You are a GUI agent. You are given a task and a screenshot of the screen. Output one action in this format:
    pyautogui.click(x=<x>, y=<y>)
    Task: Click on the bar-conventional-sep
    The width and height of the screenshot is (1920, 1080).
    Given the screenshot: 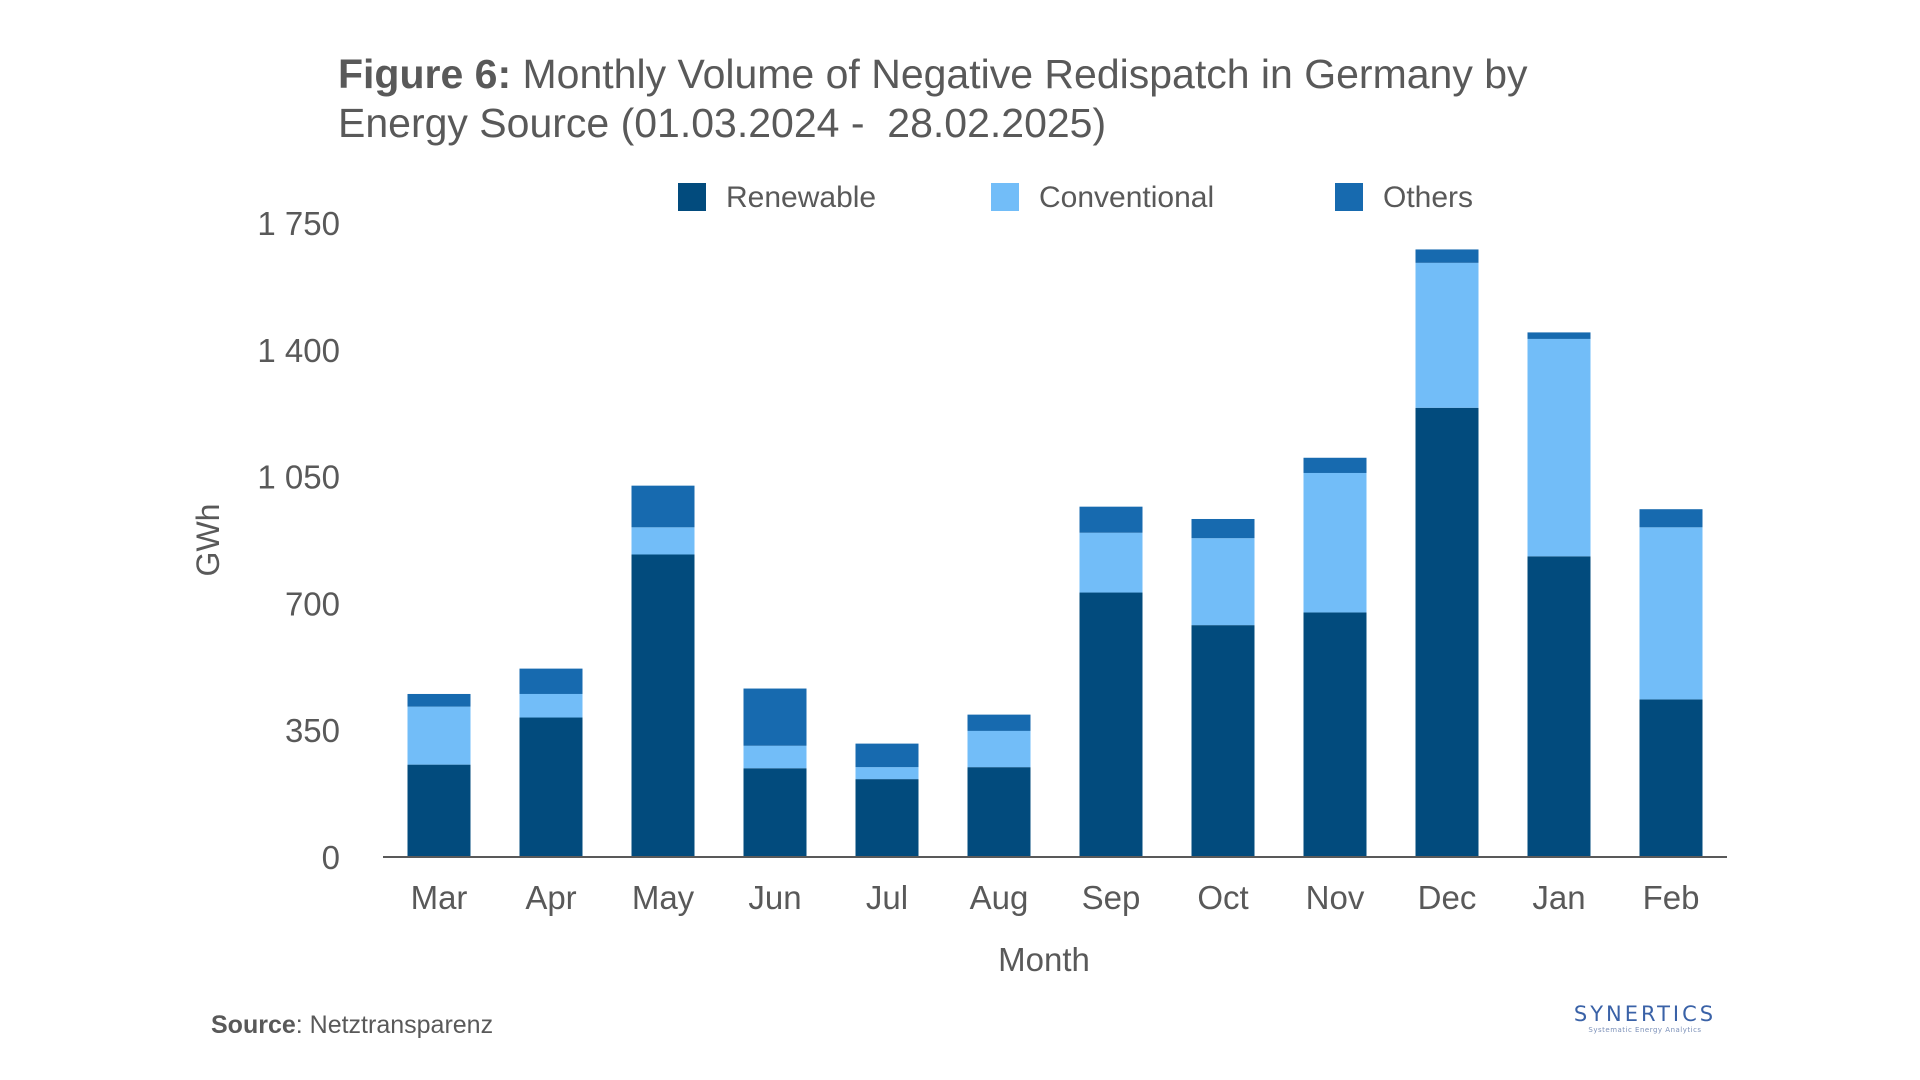 What is the action you would take?
    pyautogui.click(x=1111, y=562)
    